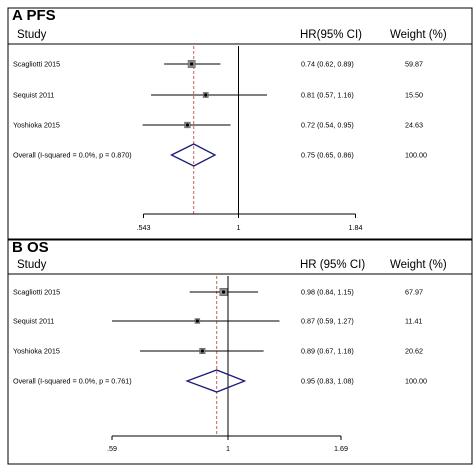  What do you see at coordinates (327, 321) in the screenshot?
I see `hr-ci-value: 0.87 (0.59, 1.27)` at bounding box center [327, 321].